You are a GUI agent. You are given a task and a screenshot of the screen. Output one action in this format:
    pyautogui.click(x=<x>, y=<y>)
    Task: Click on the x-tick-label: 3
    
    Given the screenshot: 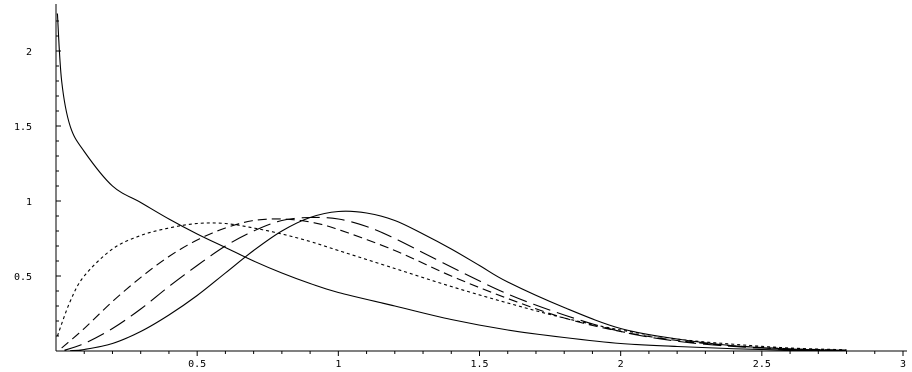 What is the action you would take?
    pyautogui.click(x=903, y=364)
    